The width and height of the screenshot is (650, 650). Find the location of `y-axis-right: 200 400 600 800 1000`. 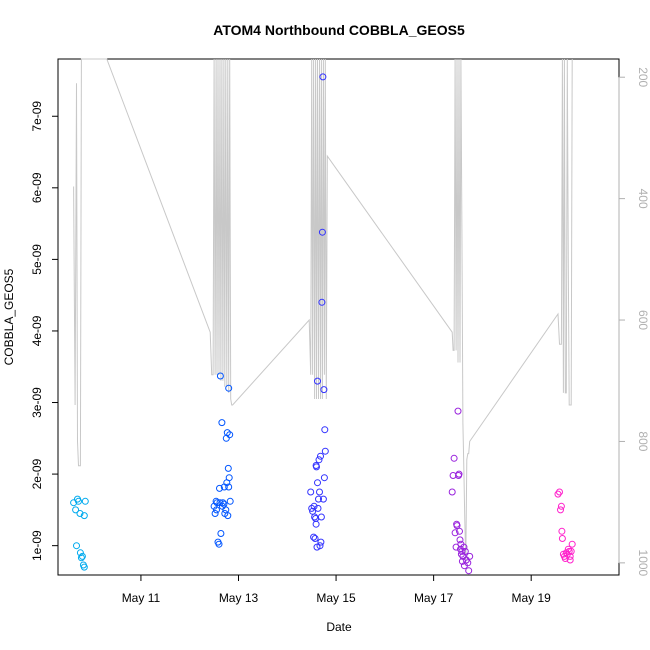

y-axis-right: 200 400 600 800 1000 is located at coordinates (634, 322).